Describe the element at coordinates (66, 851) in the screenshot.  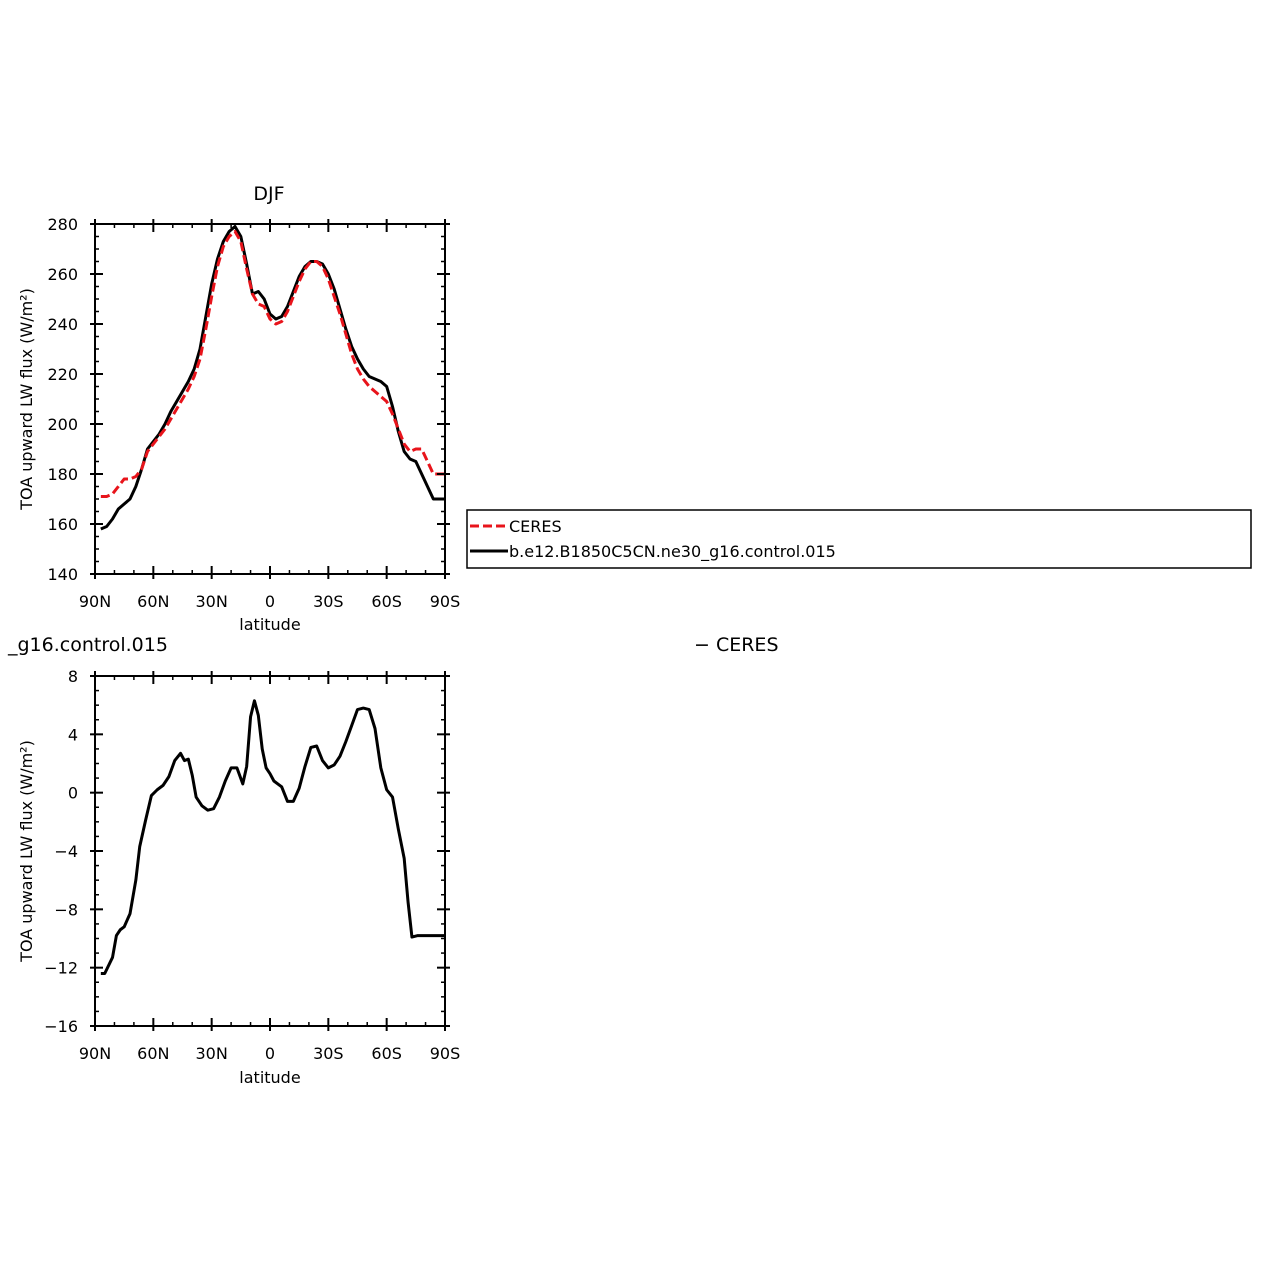
I see `y-tick-label: −4` at that location.